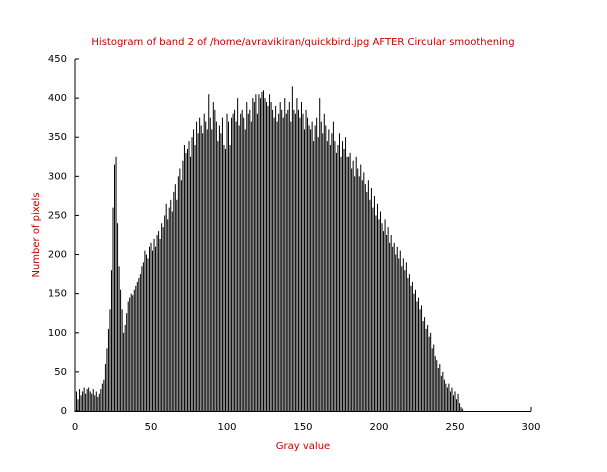 This screenshot has height=472, width=607. Describe the element at coordinates (36, 234) in the screenshot. I see `y-axis-label: Number of pixels` at that location.